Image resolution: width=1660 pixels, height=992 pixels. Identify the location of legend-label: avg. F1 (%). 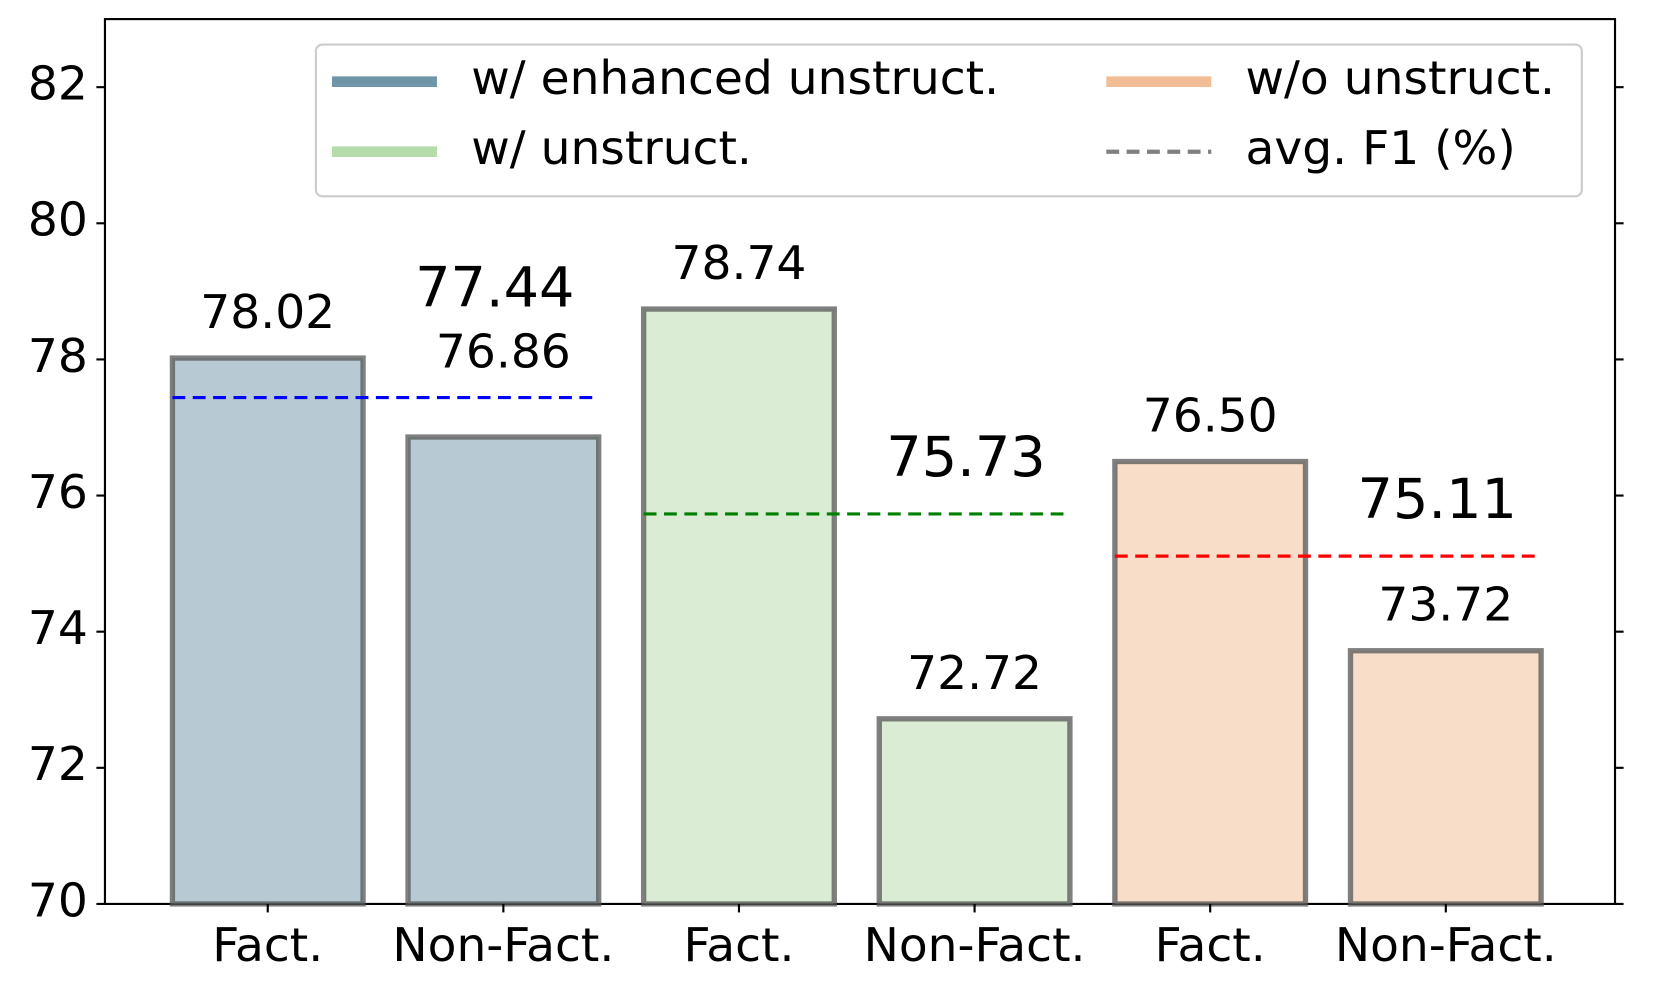
(1381, 148).